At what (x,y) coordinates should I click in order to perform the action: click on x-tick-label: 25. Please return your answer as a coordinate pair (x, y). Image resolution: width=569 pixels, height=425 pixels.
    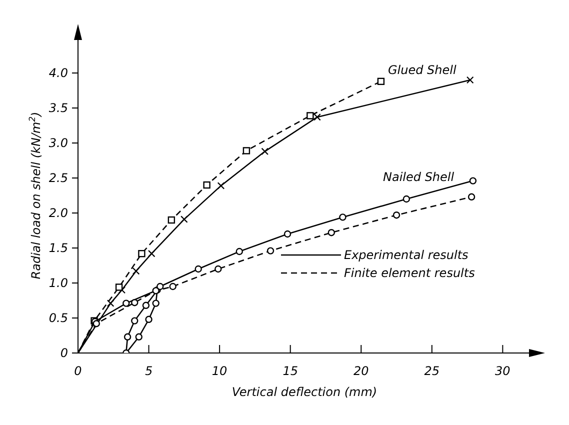
    Looking at the image, I should click on (432, 371).